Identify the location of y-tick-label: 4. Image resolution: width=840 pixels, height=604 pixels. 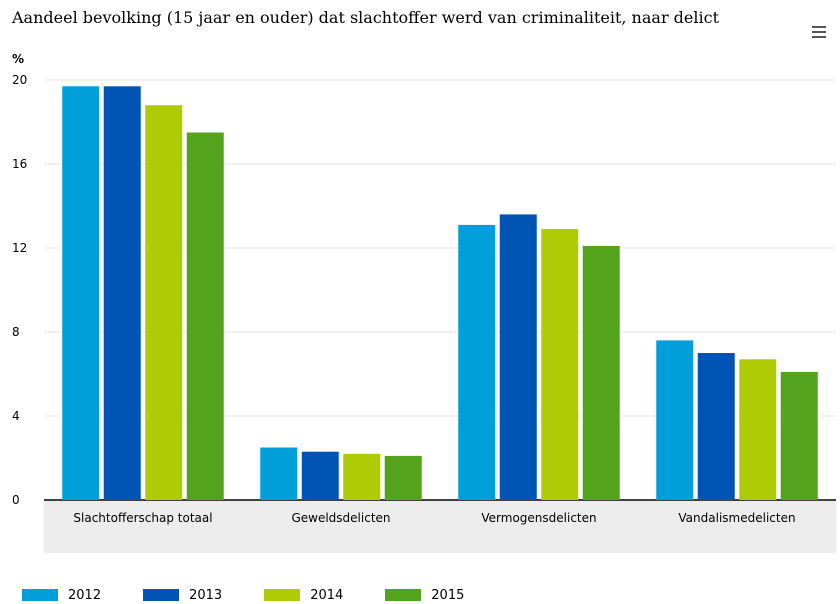
(16, 416).